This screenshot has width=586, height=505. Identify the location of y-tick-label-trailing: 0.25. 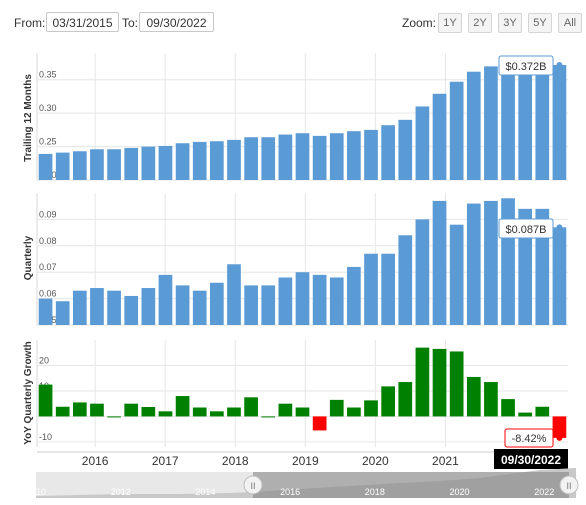
(48, 142).